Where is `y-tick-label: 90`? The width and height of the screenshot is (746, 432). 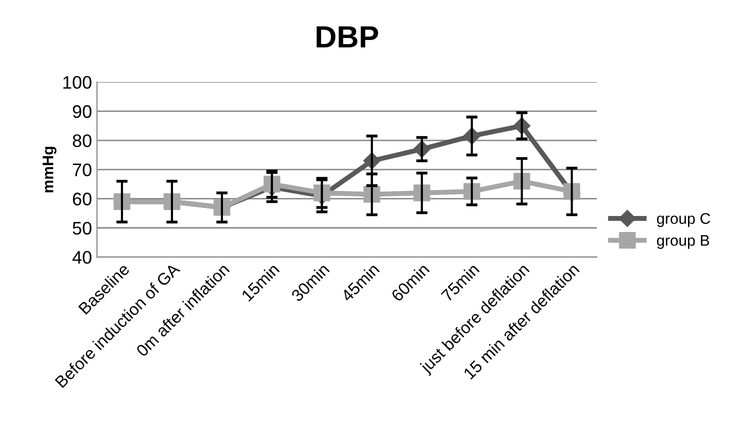 y-tick-label: 90 is located at coordinates (82, 111).